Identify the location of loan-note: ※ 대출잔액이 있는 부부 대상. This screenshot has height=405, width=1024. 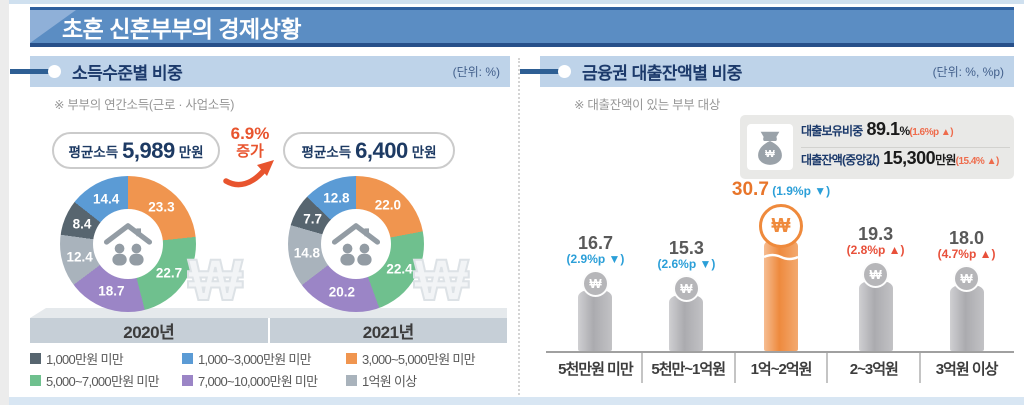
(647, 105).